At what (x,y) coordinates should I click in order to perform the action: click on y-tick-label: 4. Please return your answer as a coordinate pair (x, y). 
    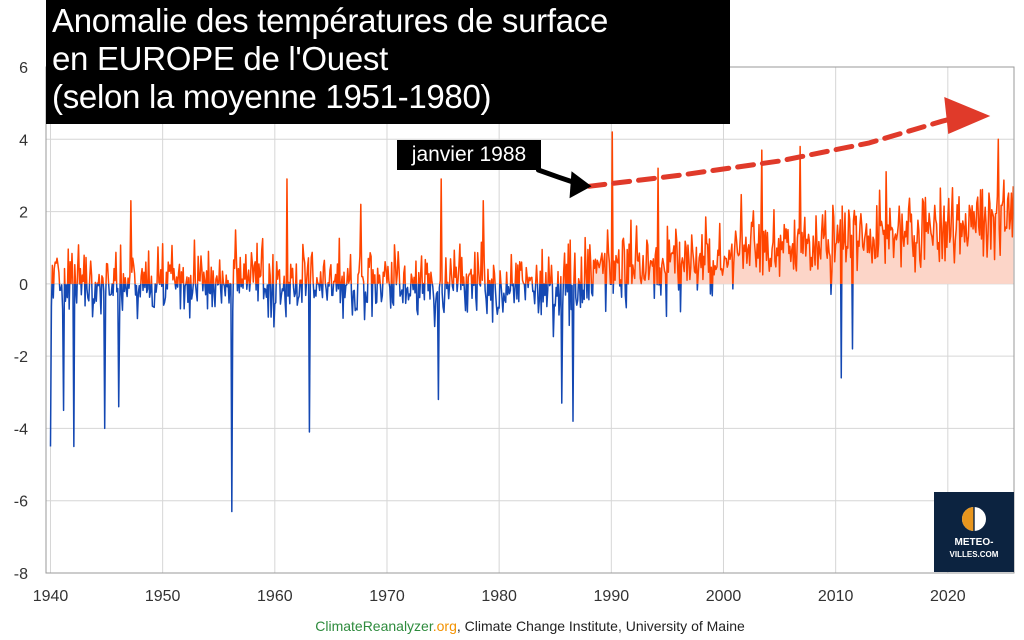
    Looking at the image, I should click on (23, 140).